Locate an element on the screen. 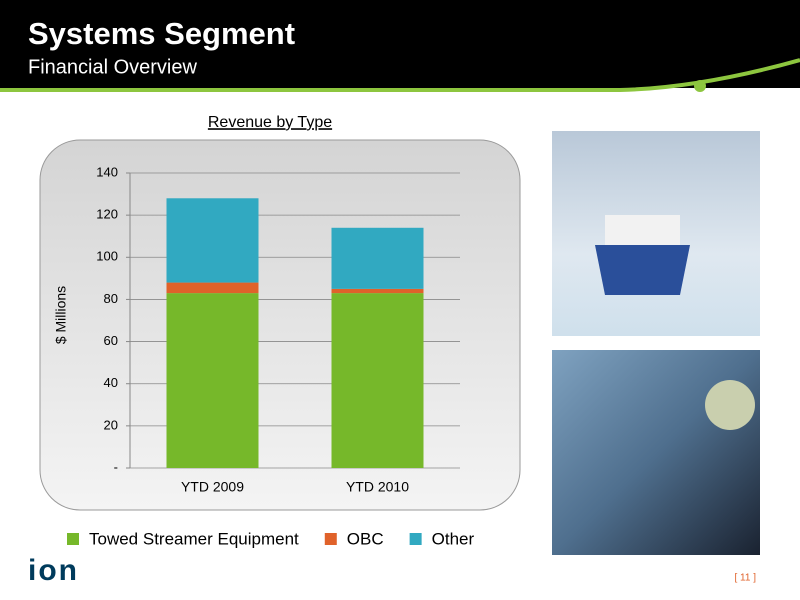 Image resolution: width=800 pixels, height=600 pixels. chart-title: Revenue by Type is located at coordinates (270, 122).